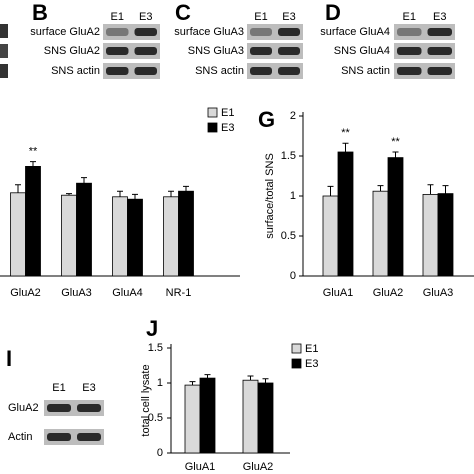 The height and width of the screenshot is (474, 474). What do you see at coordinates (76, 293) in the screenshot?
I see `x-tick-label: GluA3` at bounding box center [76, 293].